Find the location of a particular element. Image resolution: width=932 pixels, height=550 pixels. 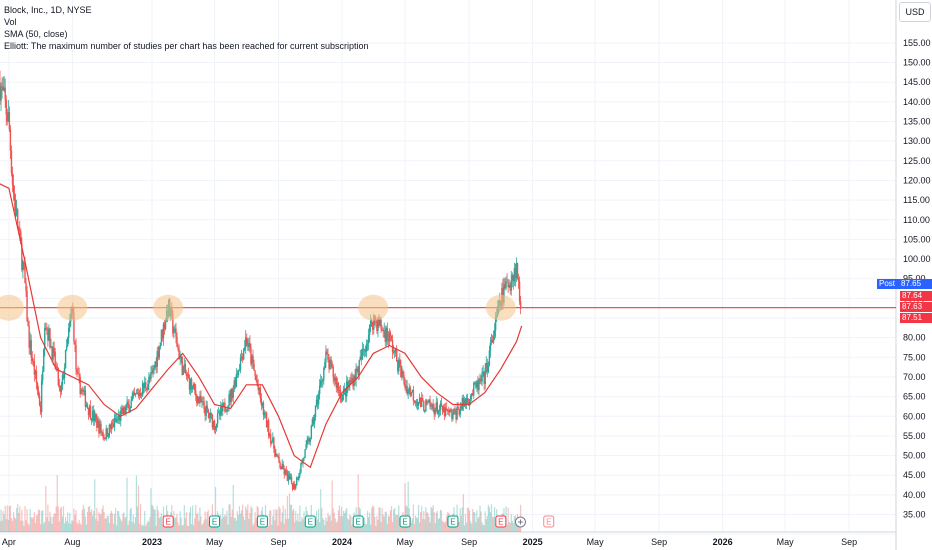

y-tick-label: 145.00 is located at coordinates (917, 82).